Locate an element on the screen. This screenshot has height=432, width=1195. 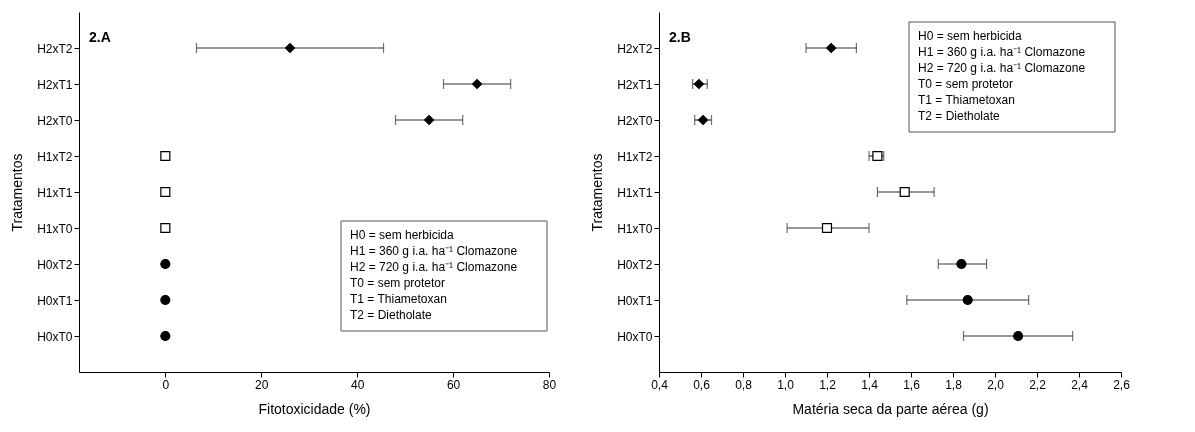
x-tick-label: 2,0 is located at coordinates (996, 384).